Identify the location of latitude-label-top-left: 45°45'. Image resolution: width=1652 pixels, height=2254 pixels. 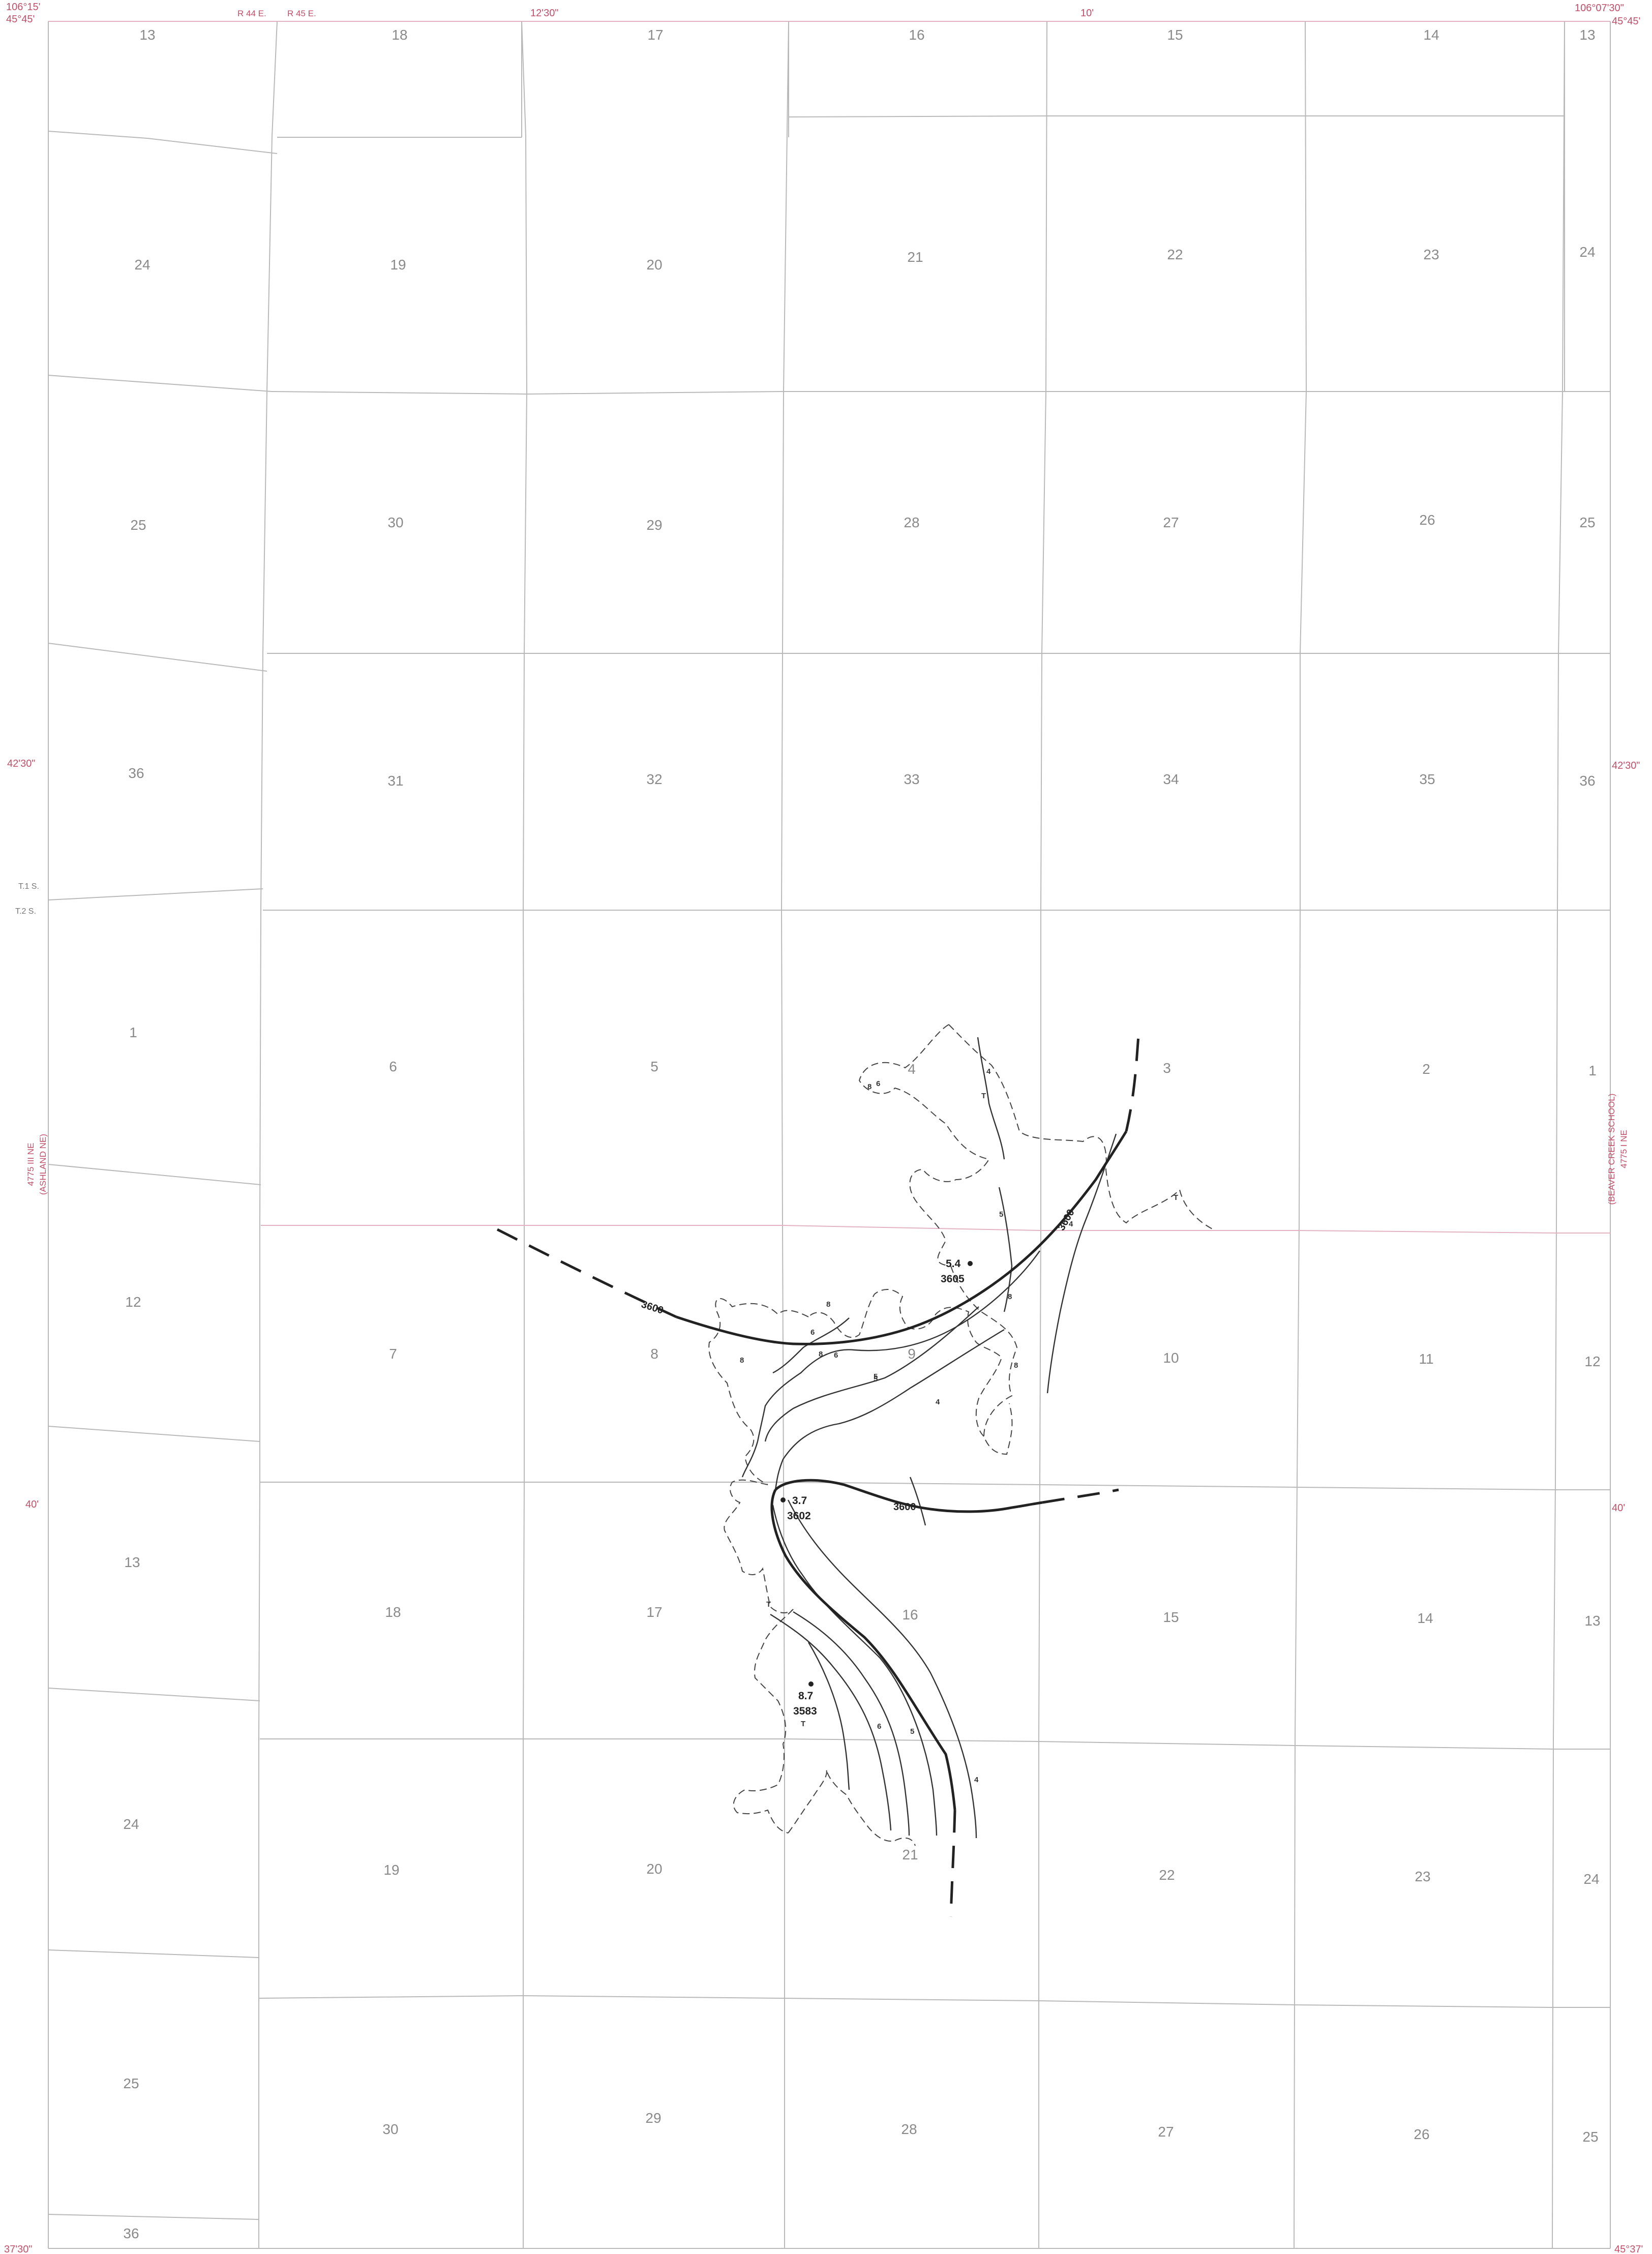
(20, 19).